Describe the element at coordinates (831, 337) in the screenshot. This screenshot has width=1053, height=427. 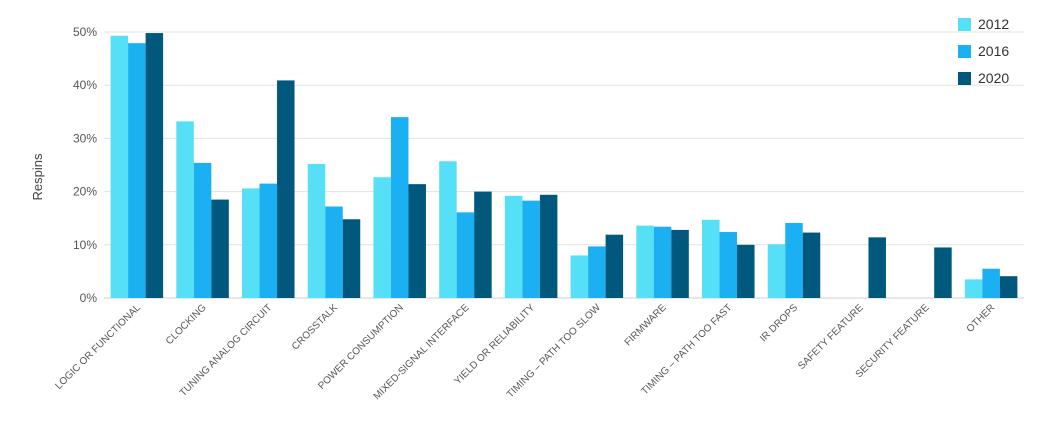
I see `x-tick-label: SAFETY FEATURE` at that location.